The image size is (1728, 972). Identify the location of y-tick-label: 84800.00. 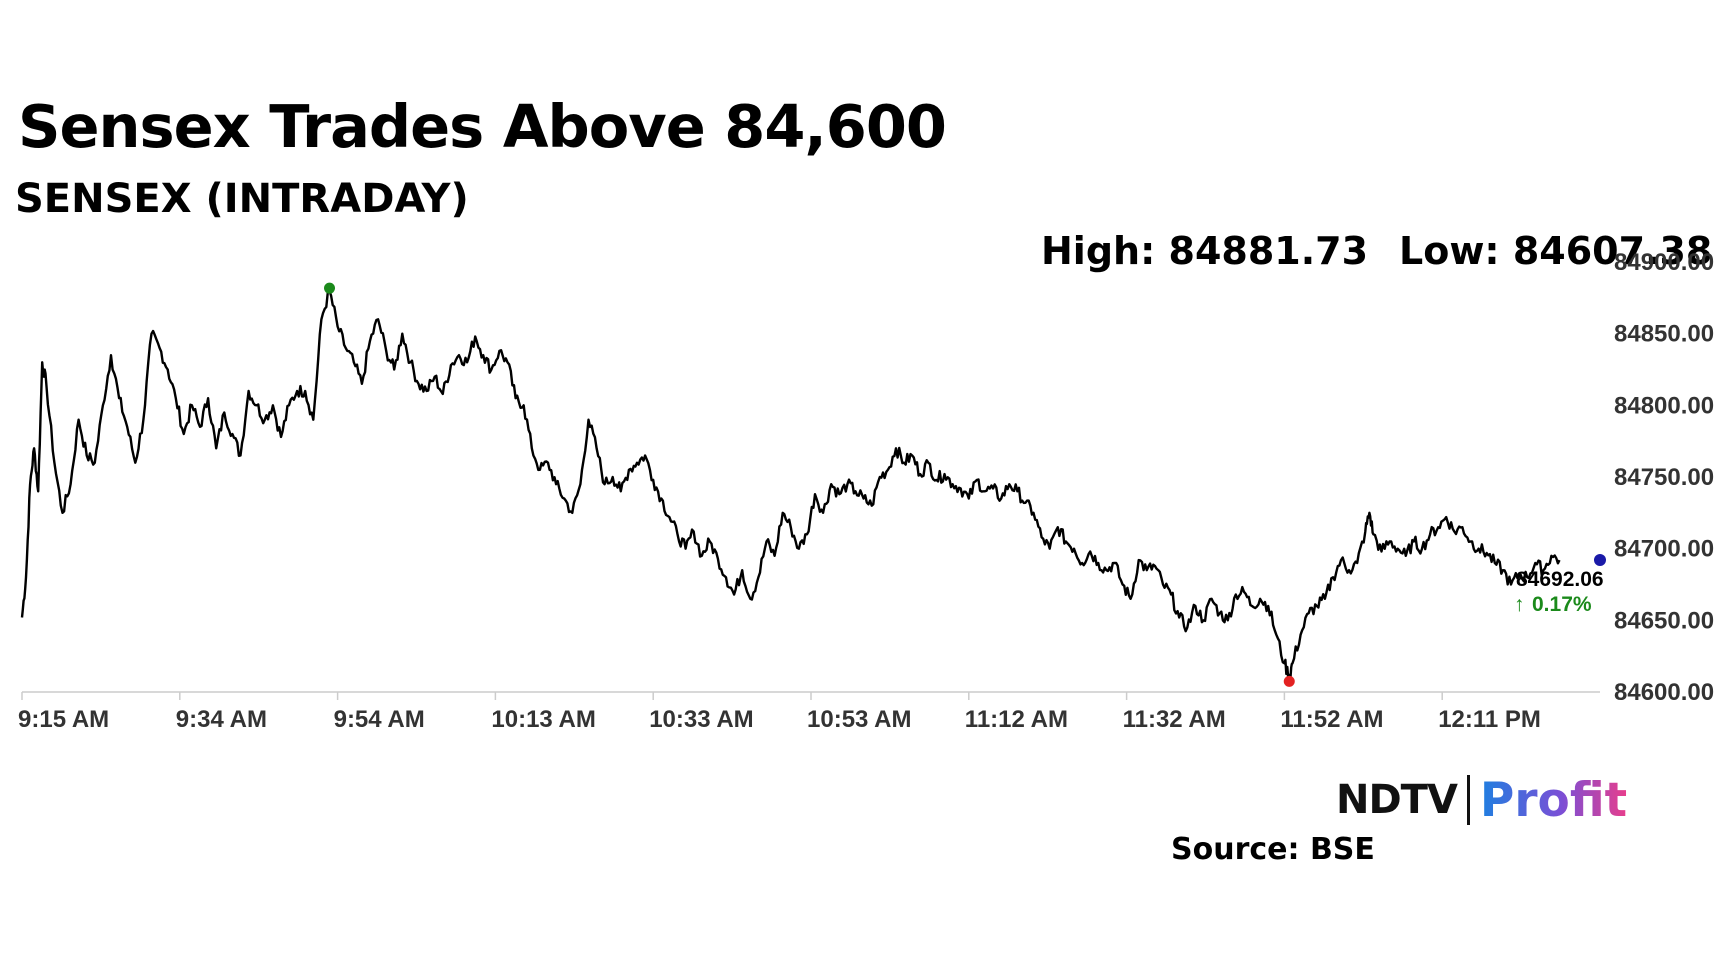
(1664, 405).